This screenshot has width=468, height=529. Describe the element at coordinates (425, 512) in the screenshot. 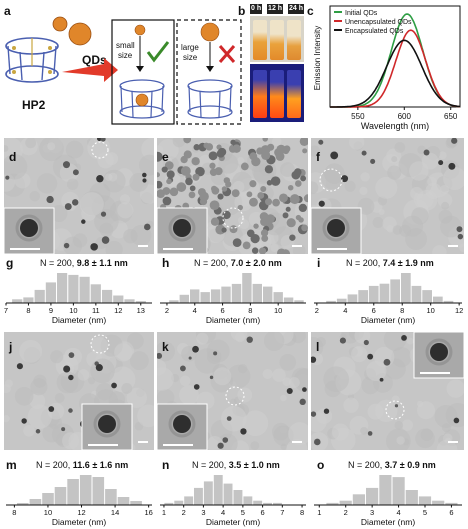

I see `hist-tick-label-5-4: 5` at that location.